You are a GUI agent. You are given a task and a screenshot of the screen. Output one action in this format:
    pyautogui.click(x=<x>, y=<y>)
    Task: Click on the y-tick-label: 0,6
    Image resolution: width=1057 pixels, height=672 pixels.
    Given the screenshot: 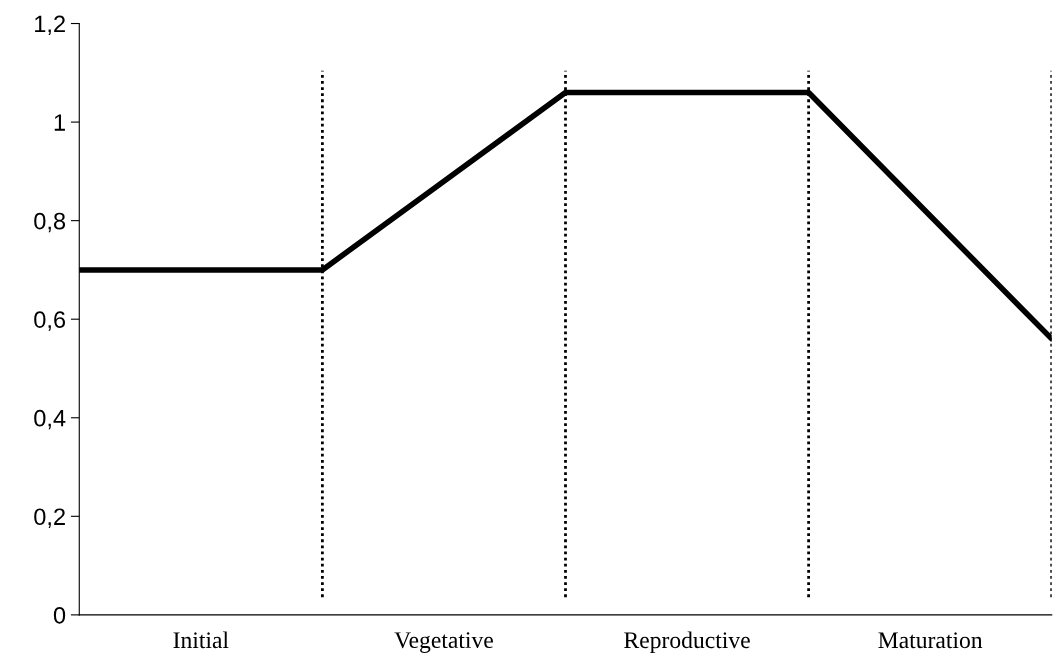 What is the action you would take?
    pyautogui.click(x=50, y=321)
    